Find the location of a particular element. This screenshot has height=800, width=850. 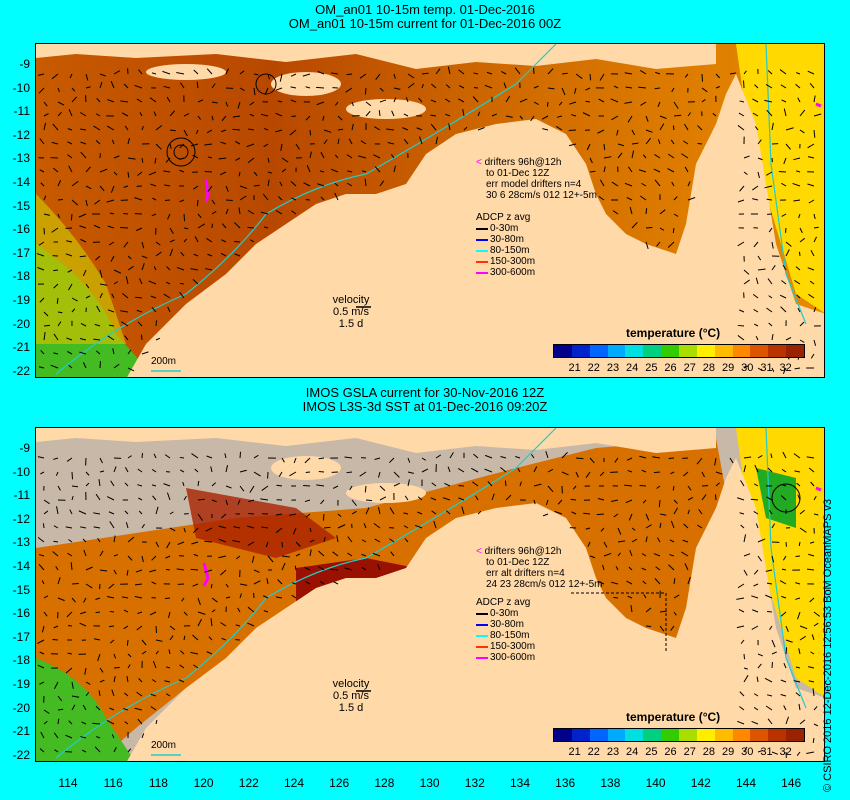

timor-island is located at coordinates (306, 468).